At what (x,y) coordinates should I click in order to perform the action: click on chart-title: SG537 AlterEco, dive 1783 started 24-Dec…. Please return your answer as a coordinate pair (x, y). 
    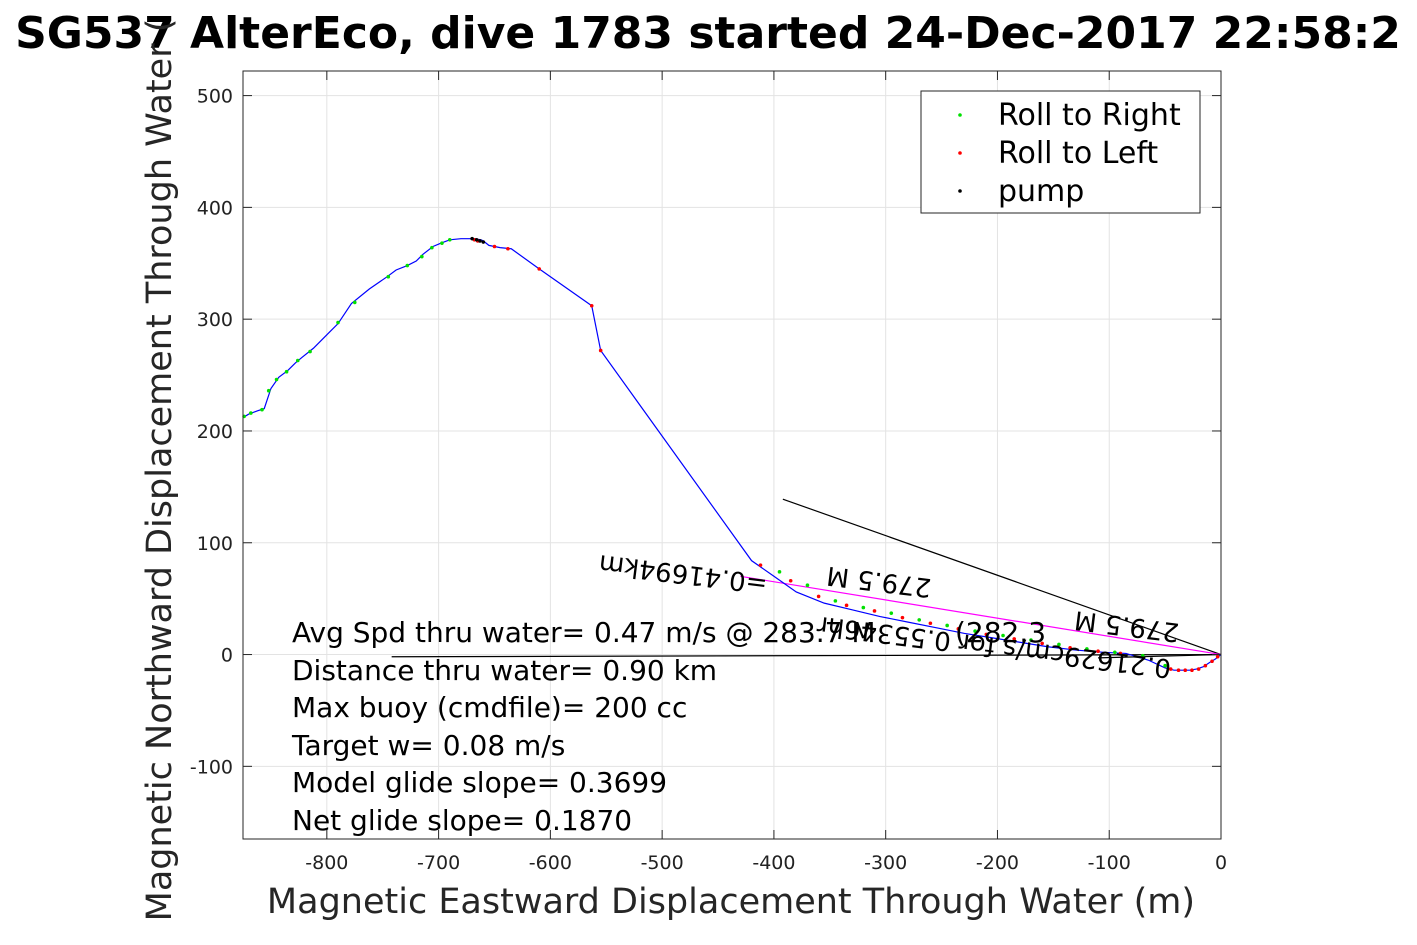
    Looking at the image, I should click on (708, 33).